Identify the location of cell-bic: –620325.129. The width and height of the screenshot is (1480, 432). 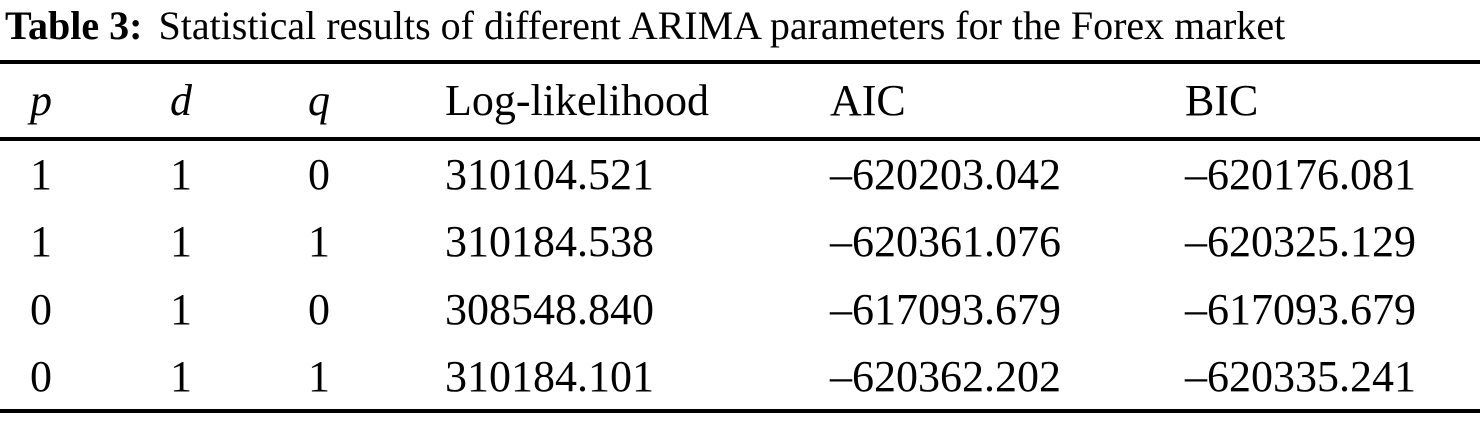
(1300, 241).